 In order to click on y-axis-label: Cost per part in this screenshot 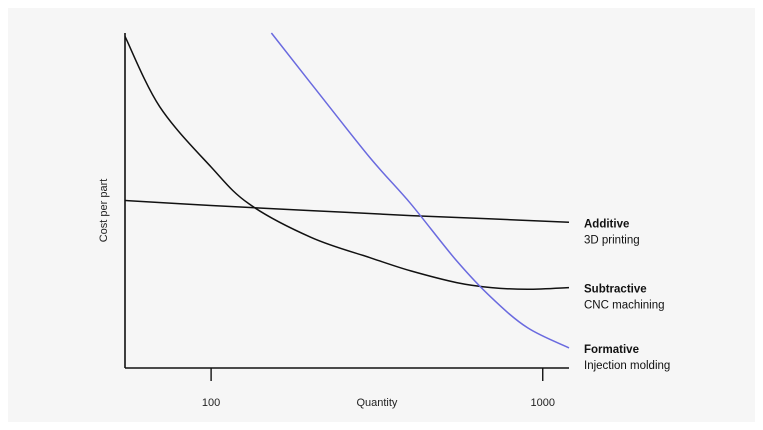, I will do `click(104, 211)`.